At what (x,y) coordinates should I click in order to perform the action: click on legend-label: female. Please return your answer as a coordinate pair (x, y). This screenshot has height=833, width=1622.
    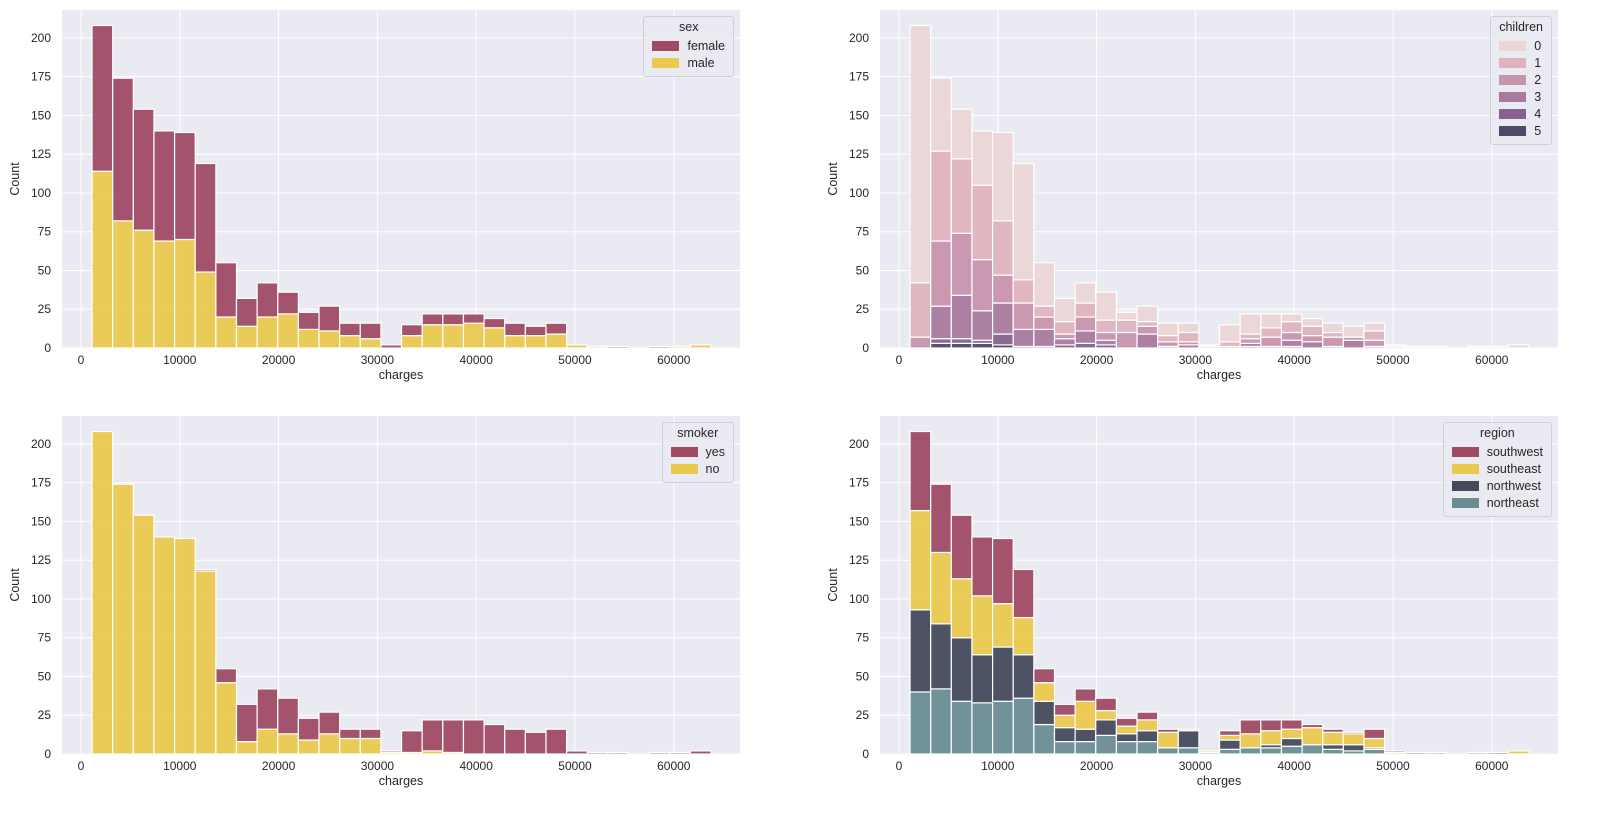
    Looking at the image, I should click on (706, 45).